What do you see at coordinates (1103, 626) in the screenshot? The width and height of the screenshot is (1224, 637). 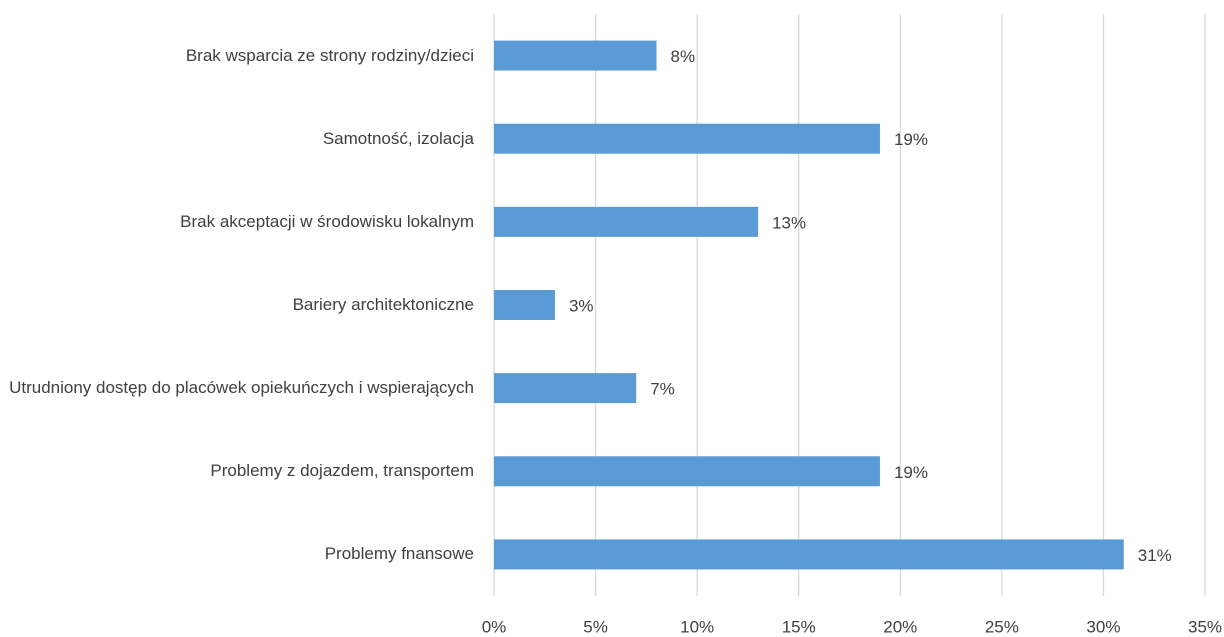 I see `x-tick-label: 30%` at bounding box center [1103, 626].